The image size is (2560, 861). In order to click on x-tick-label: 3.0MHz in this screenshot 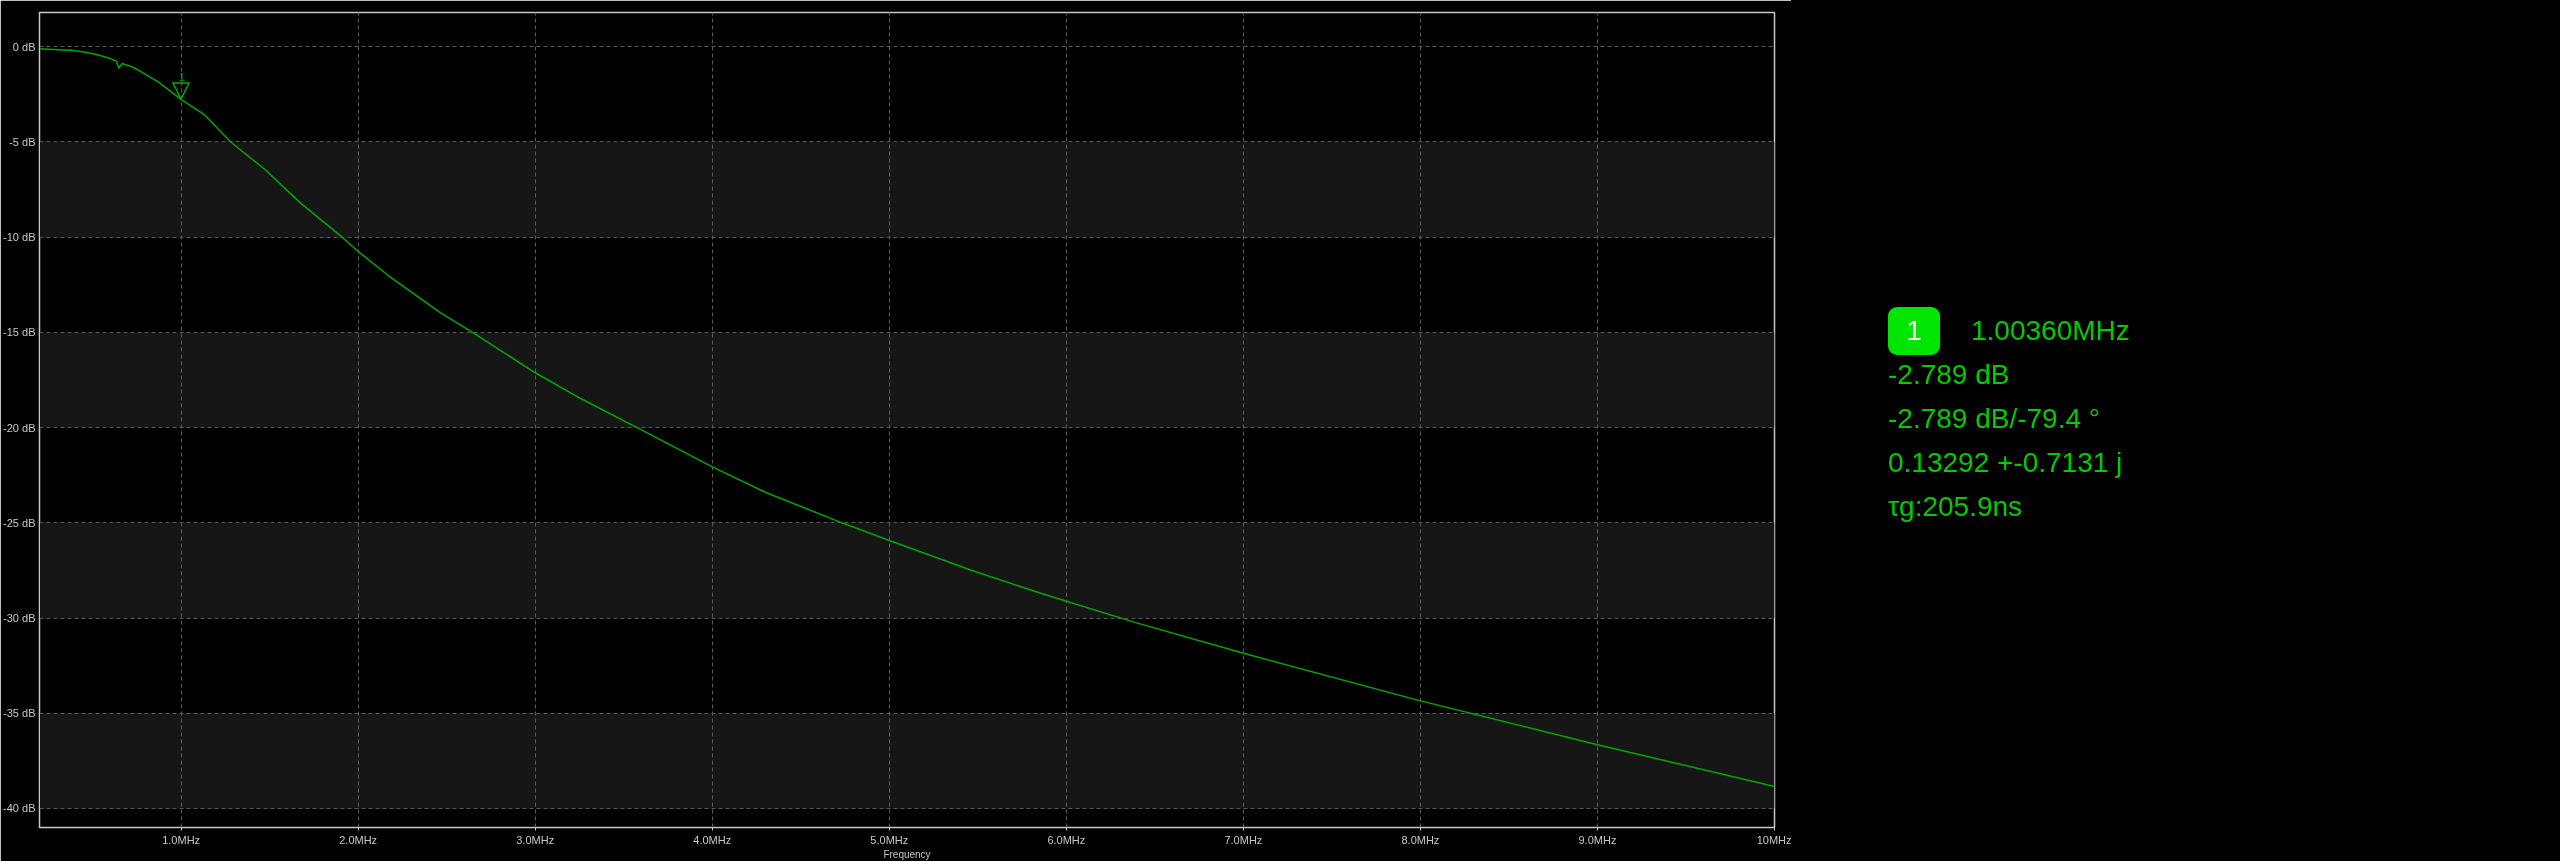, I will do `click(535, 839)`.